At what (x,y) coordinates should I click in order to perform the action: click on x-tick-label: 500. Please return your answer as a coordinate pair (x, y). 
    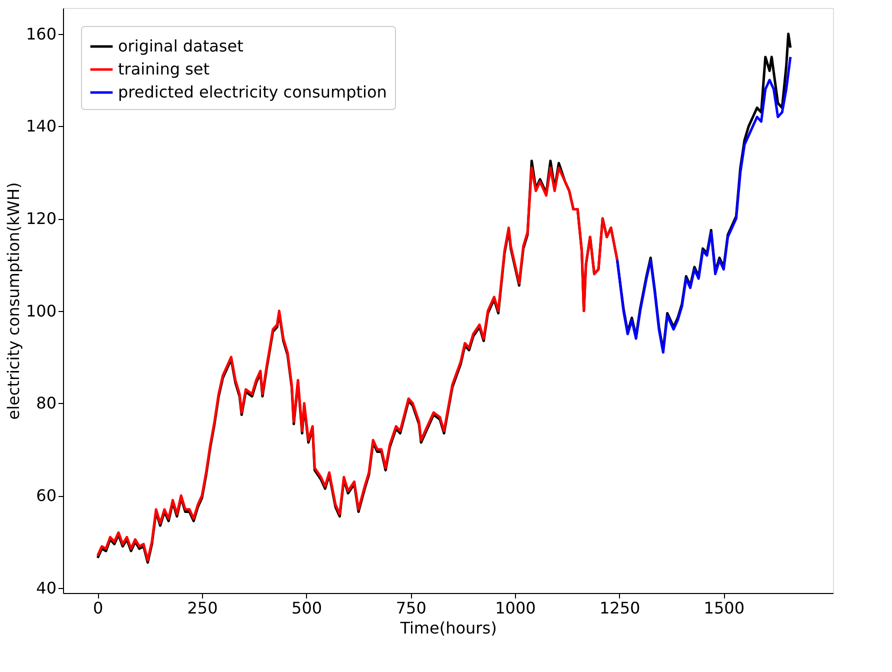
    Looking at the image, I should click on (307, 608).